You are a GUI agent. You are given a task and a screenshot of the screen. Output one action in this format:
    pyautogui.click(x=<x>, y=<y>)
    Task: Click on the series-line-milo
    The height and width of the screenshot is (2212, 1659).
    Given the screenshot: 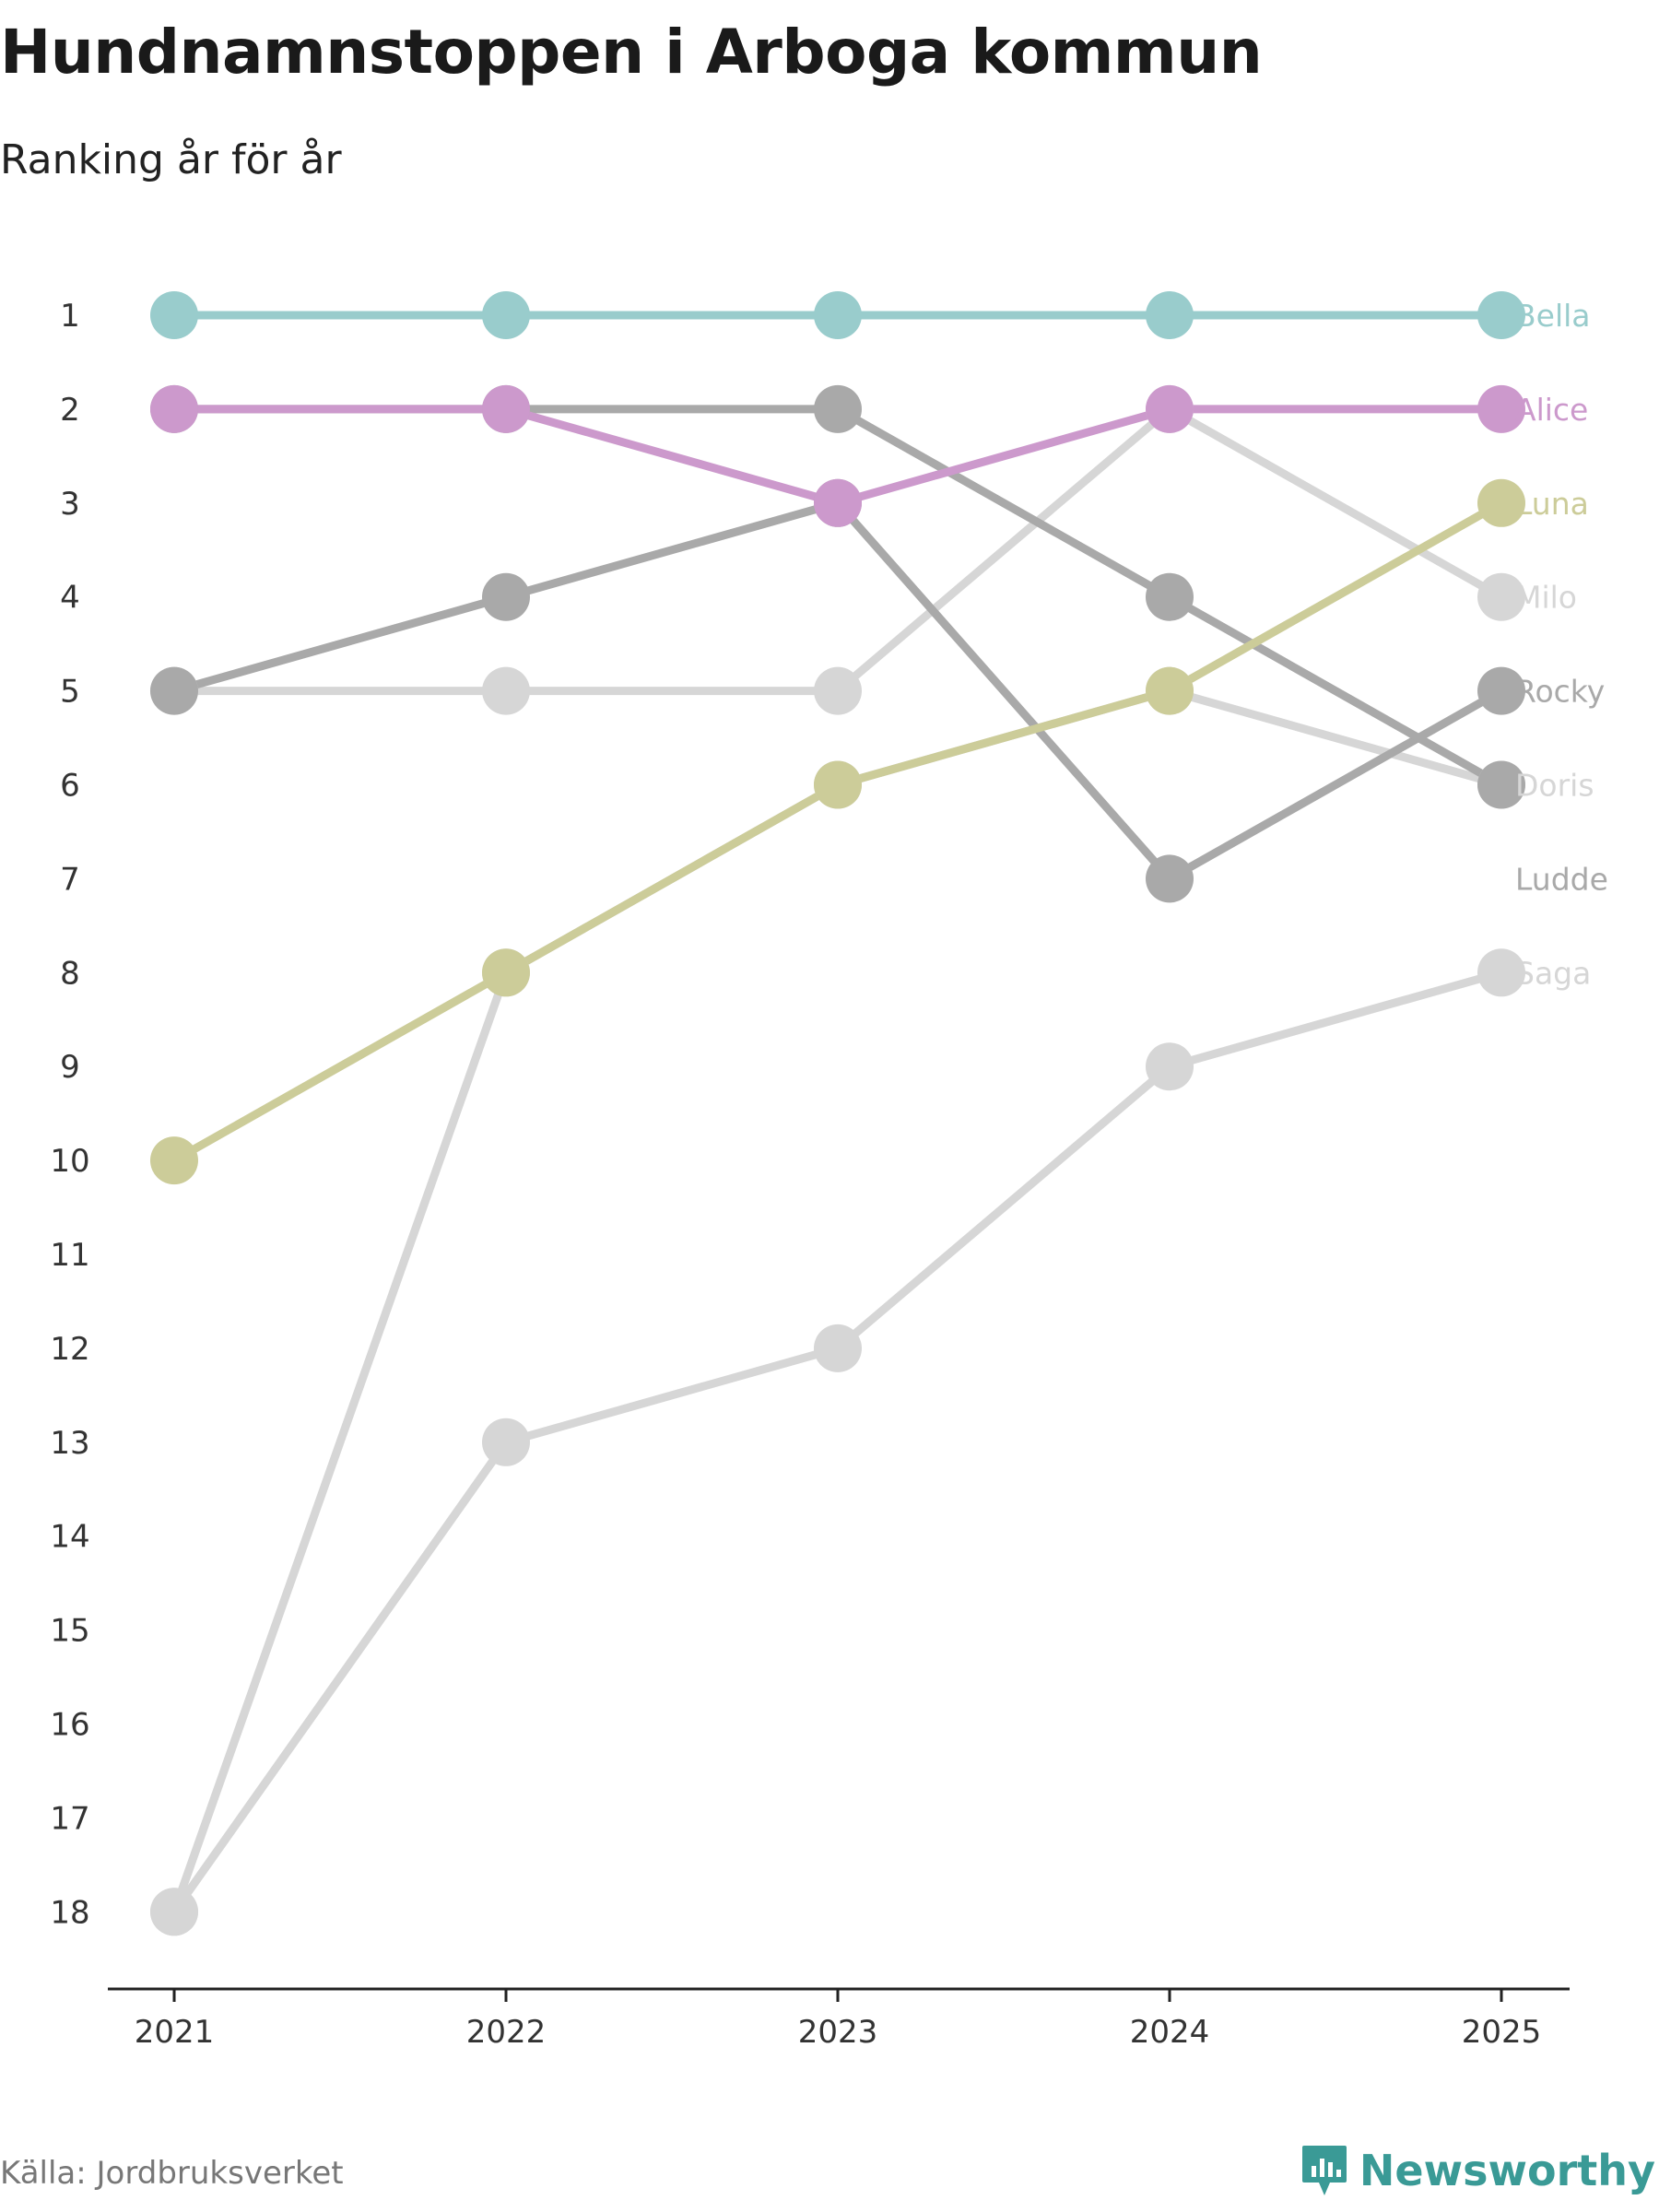 What is the action you would take?
    pyautogui.click(x=838, y=550)
    